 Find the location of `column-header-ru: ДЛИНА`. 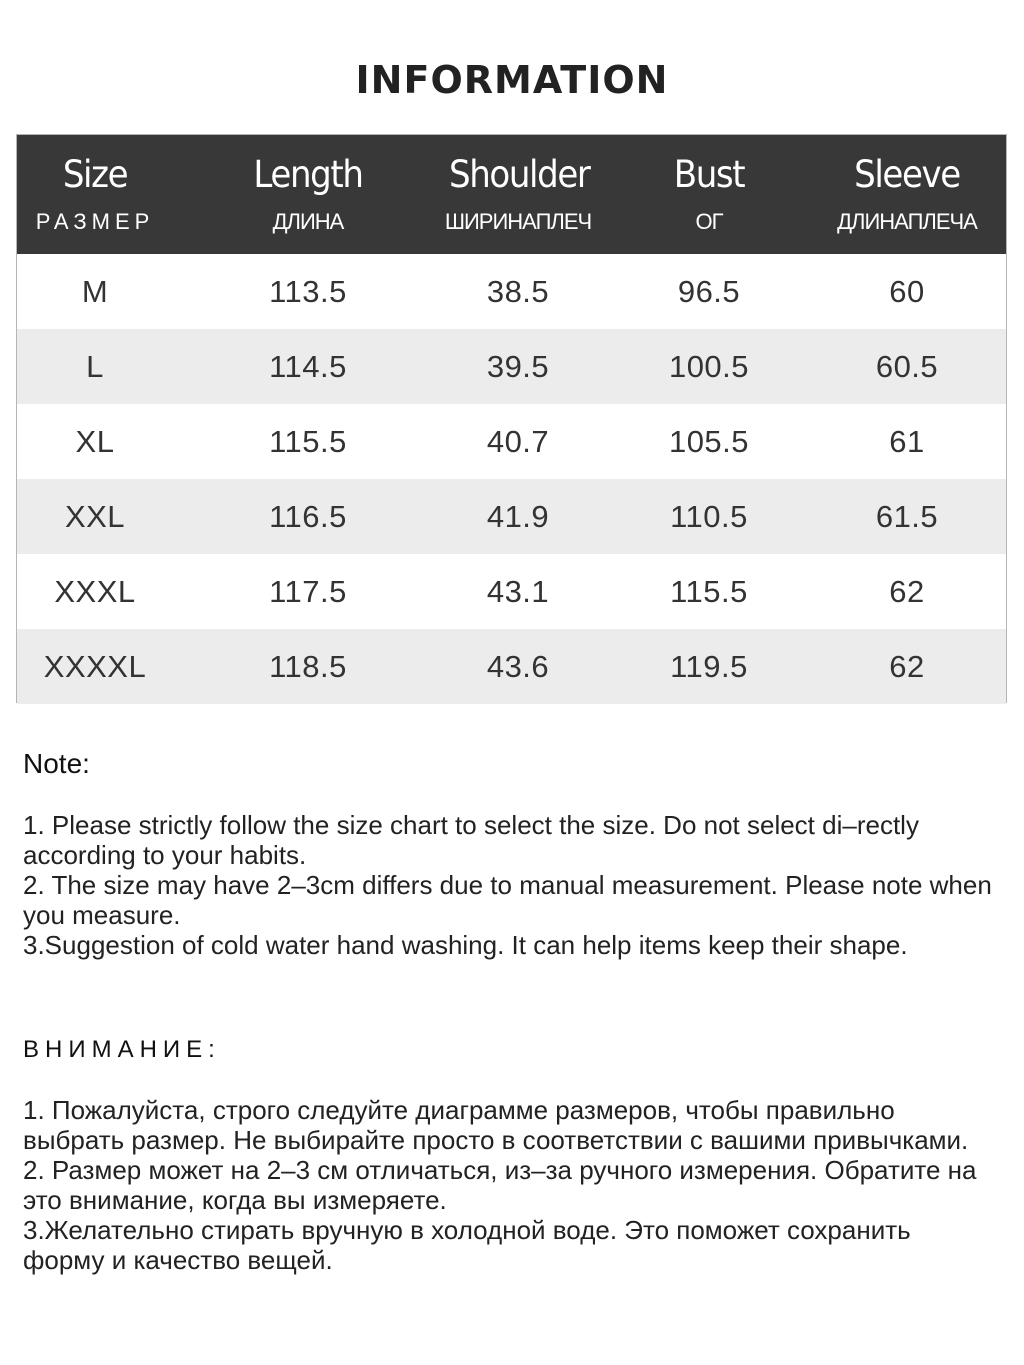

column-header-ru: ДЛИНА is located at coordinates (308, 221).